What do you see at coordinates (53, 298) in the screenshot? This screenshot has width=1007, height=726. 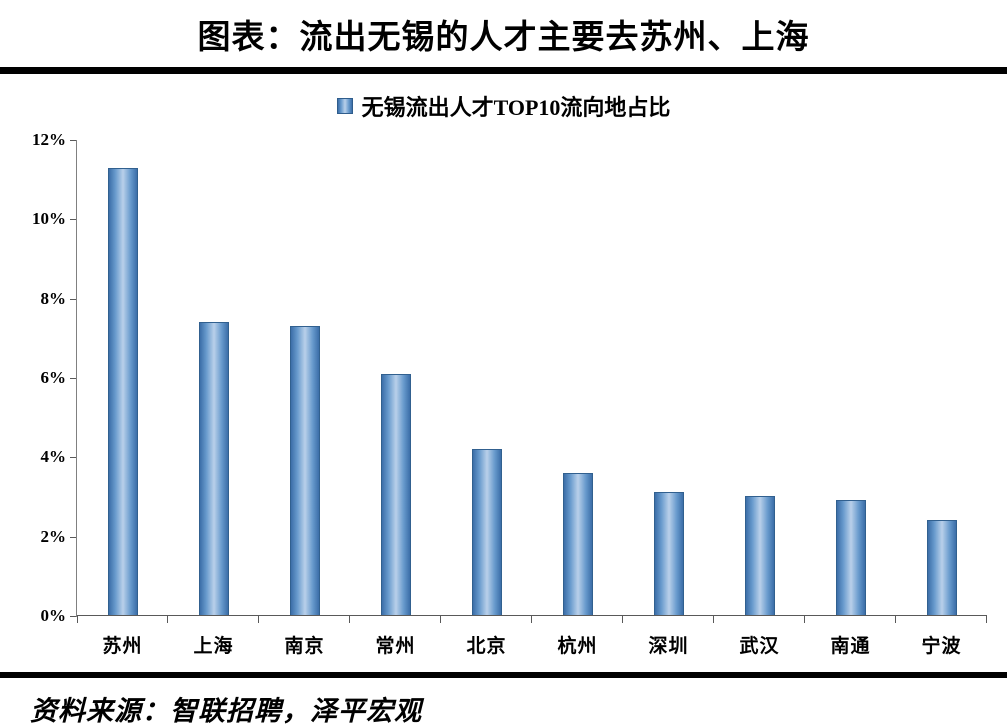 I see `y-axis-tick-label: 8%` at bounding box center [53, 298].